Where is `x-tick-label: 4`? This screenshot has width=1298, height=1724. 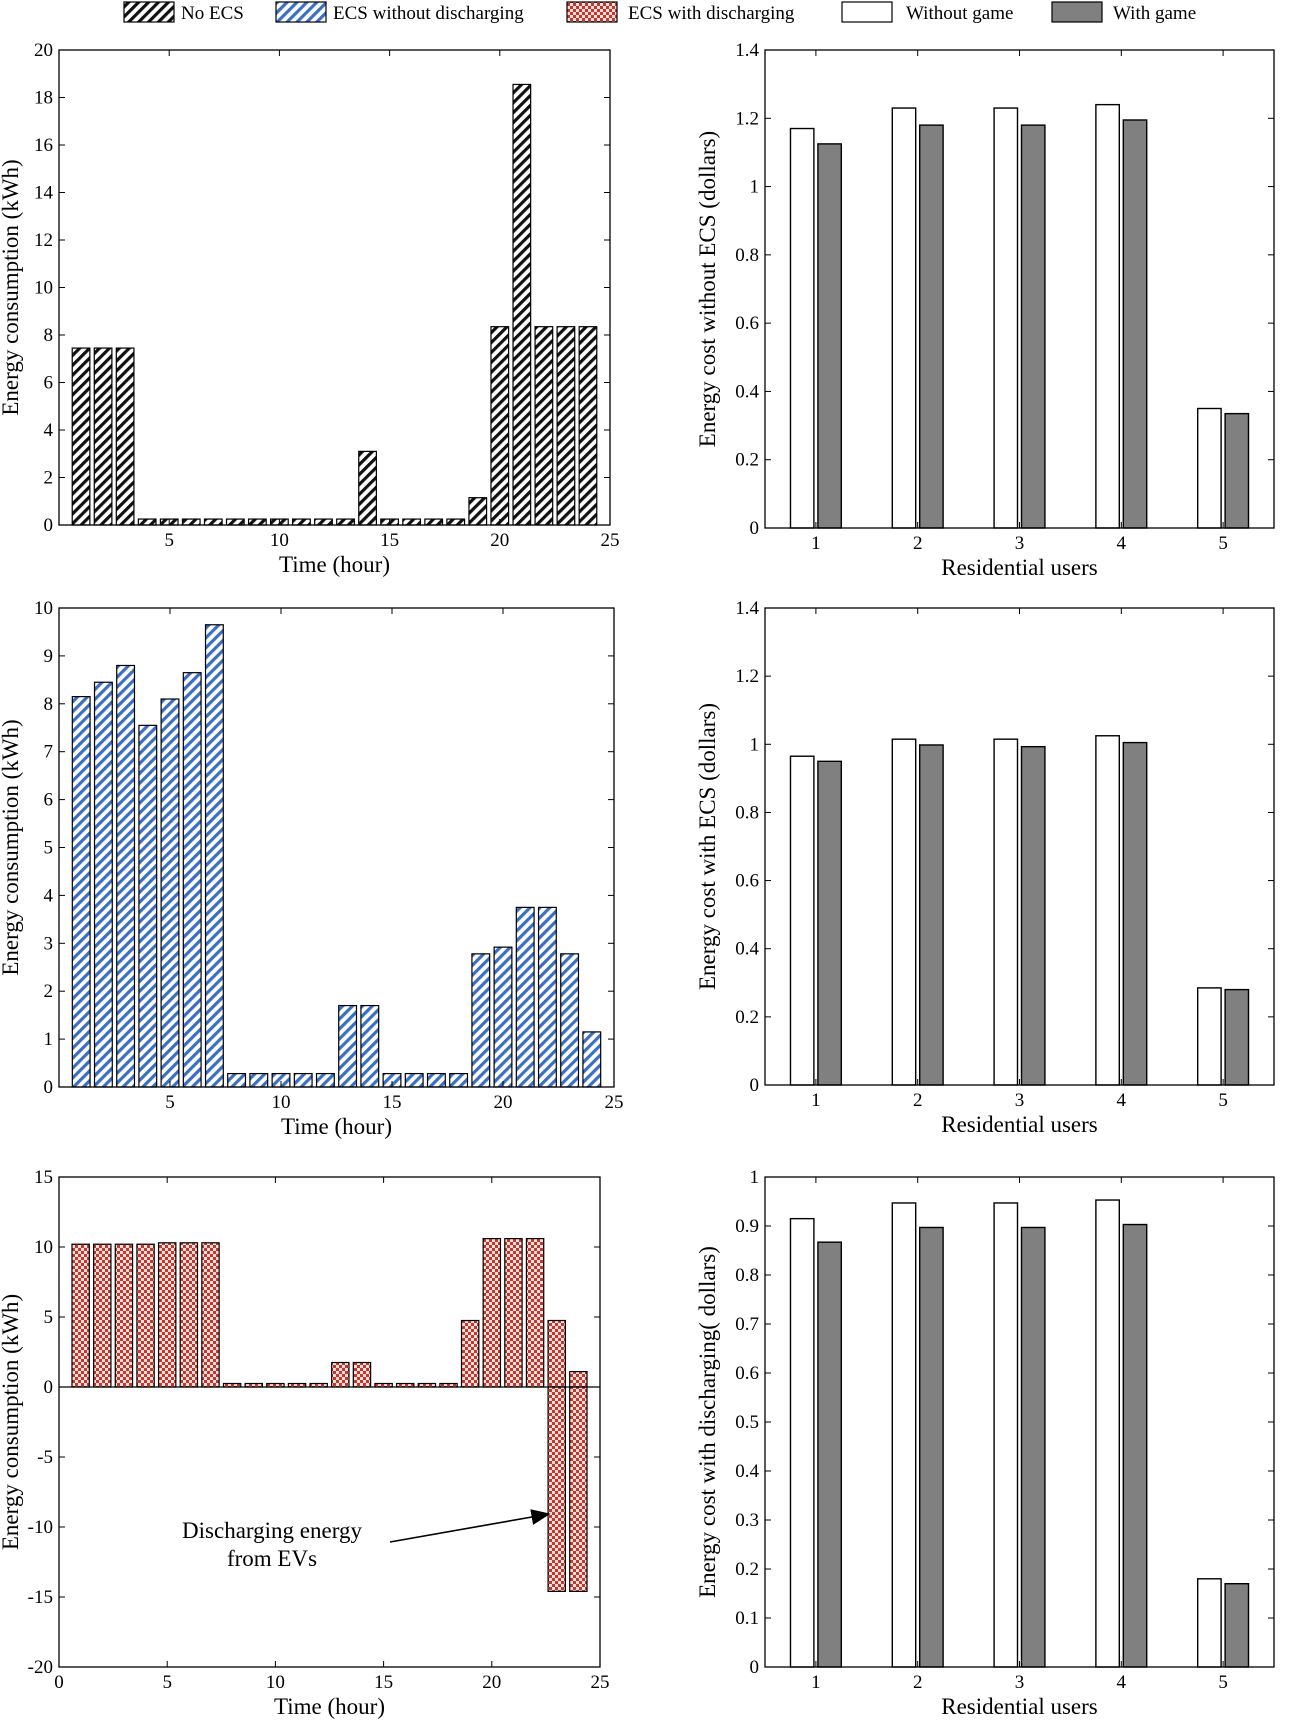 x-tick-label: 4 is located at coordinates (1122, 1682).